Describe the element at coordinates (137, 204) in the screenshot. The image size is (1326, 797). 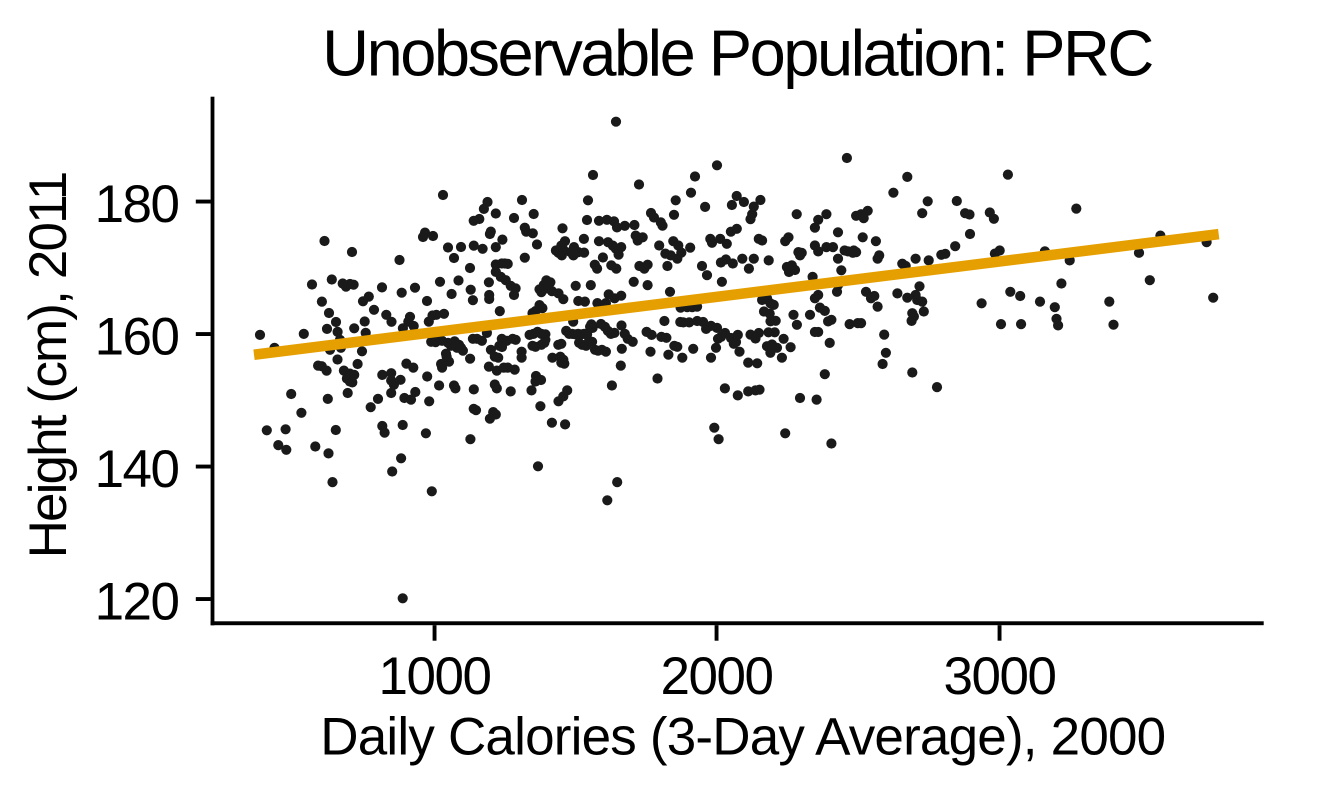
I see `svg-text: 180` at that location.